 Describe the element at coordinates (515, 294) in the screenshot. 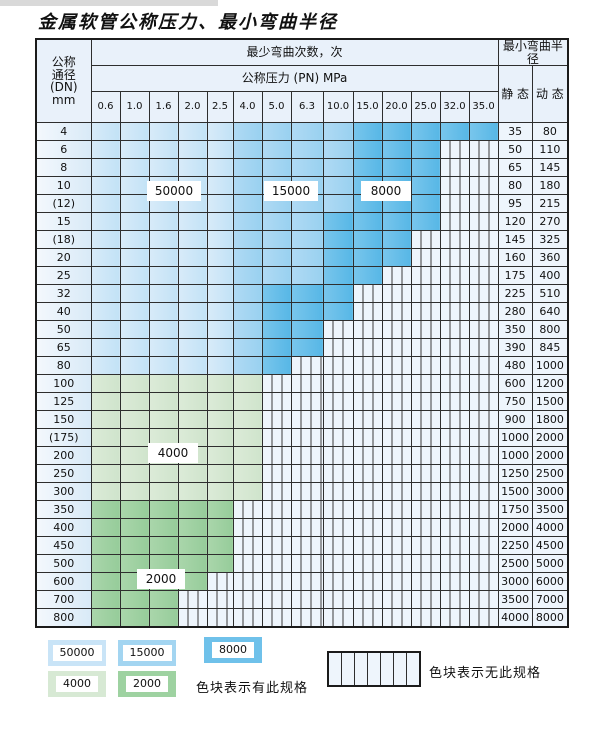

I see `static-value-cell: 225` at that location.